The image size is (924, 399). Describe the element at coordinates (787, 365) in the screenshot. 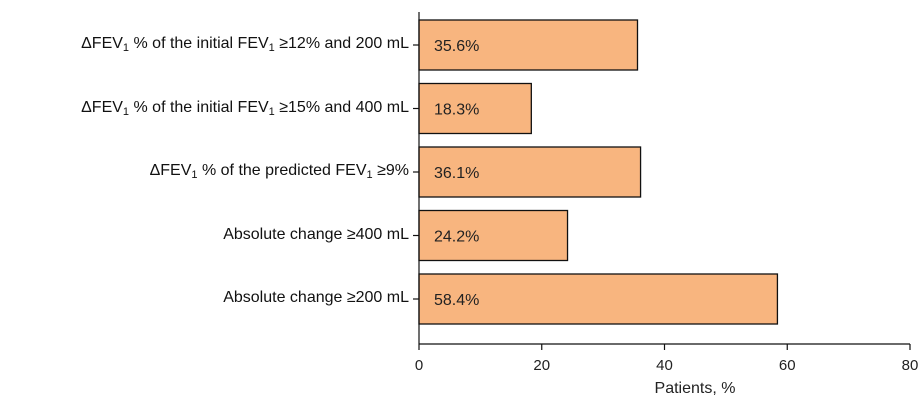

I see `x-tick-label: 60` at that location.